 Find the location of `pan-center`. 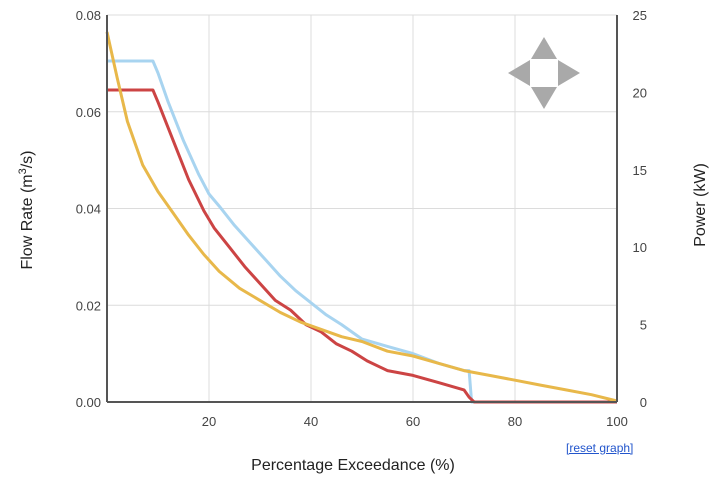

pan-center is located at coordinates (544, 73).